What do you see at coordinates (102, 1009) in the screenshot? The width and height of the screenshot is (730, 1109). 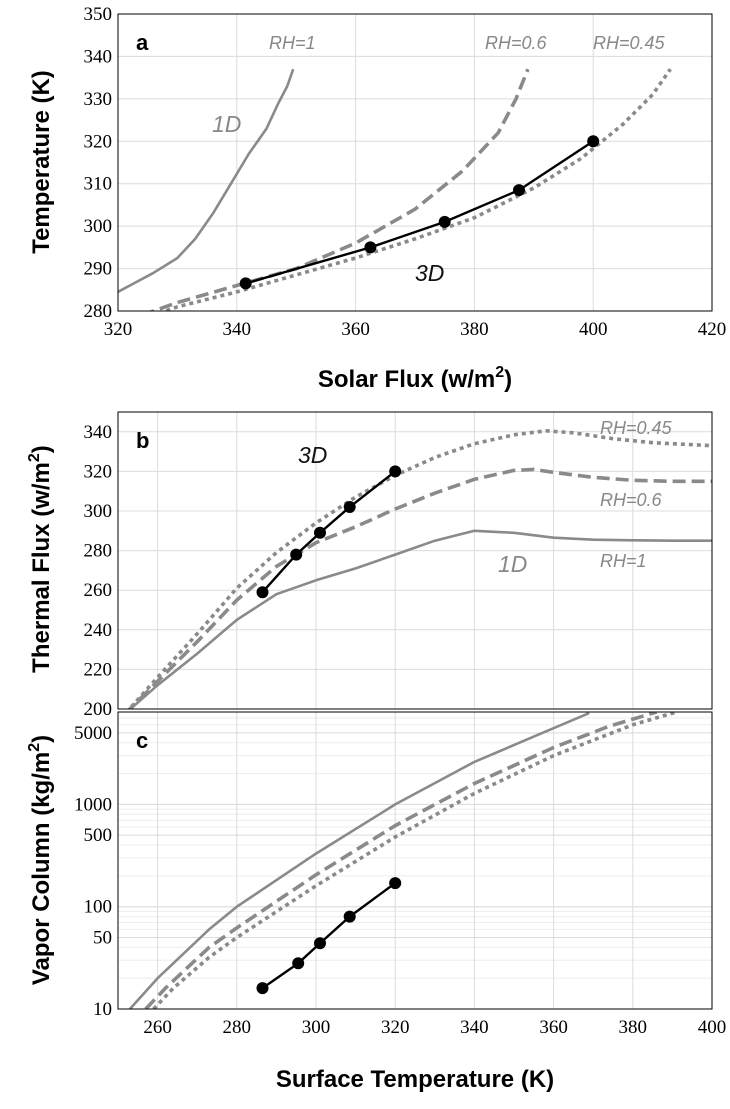 I see `panel-c-ytick-label: 10` at bounding box center [102, 1009].